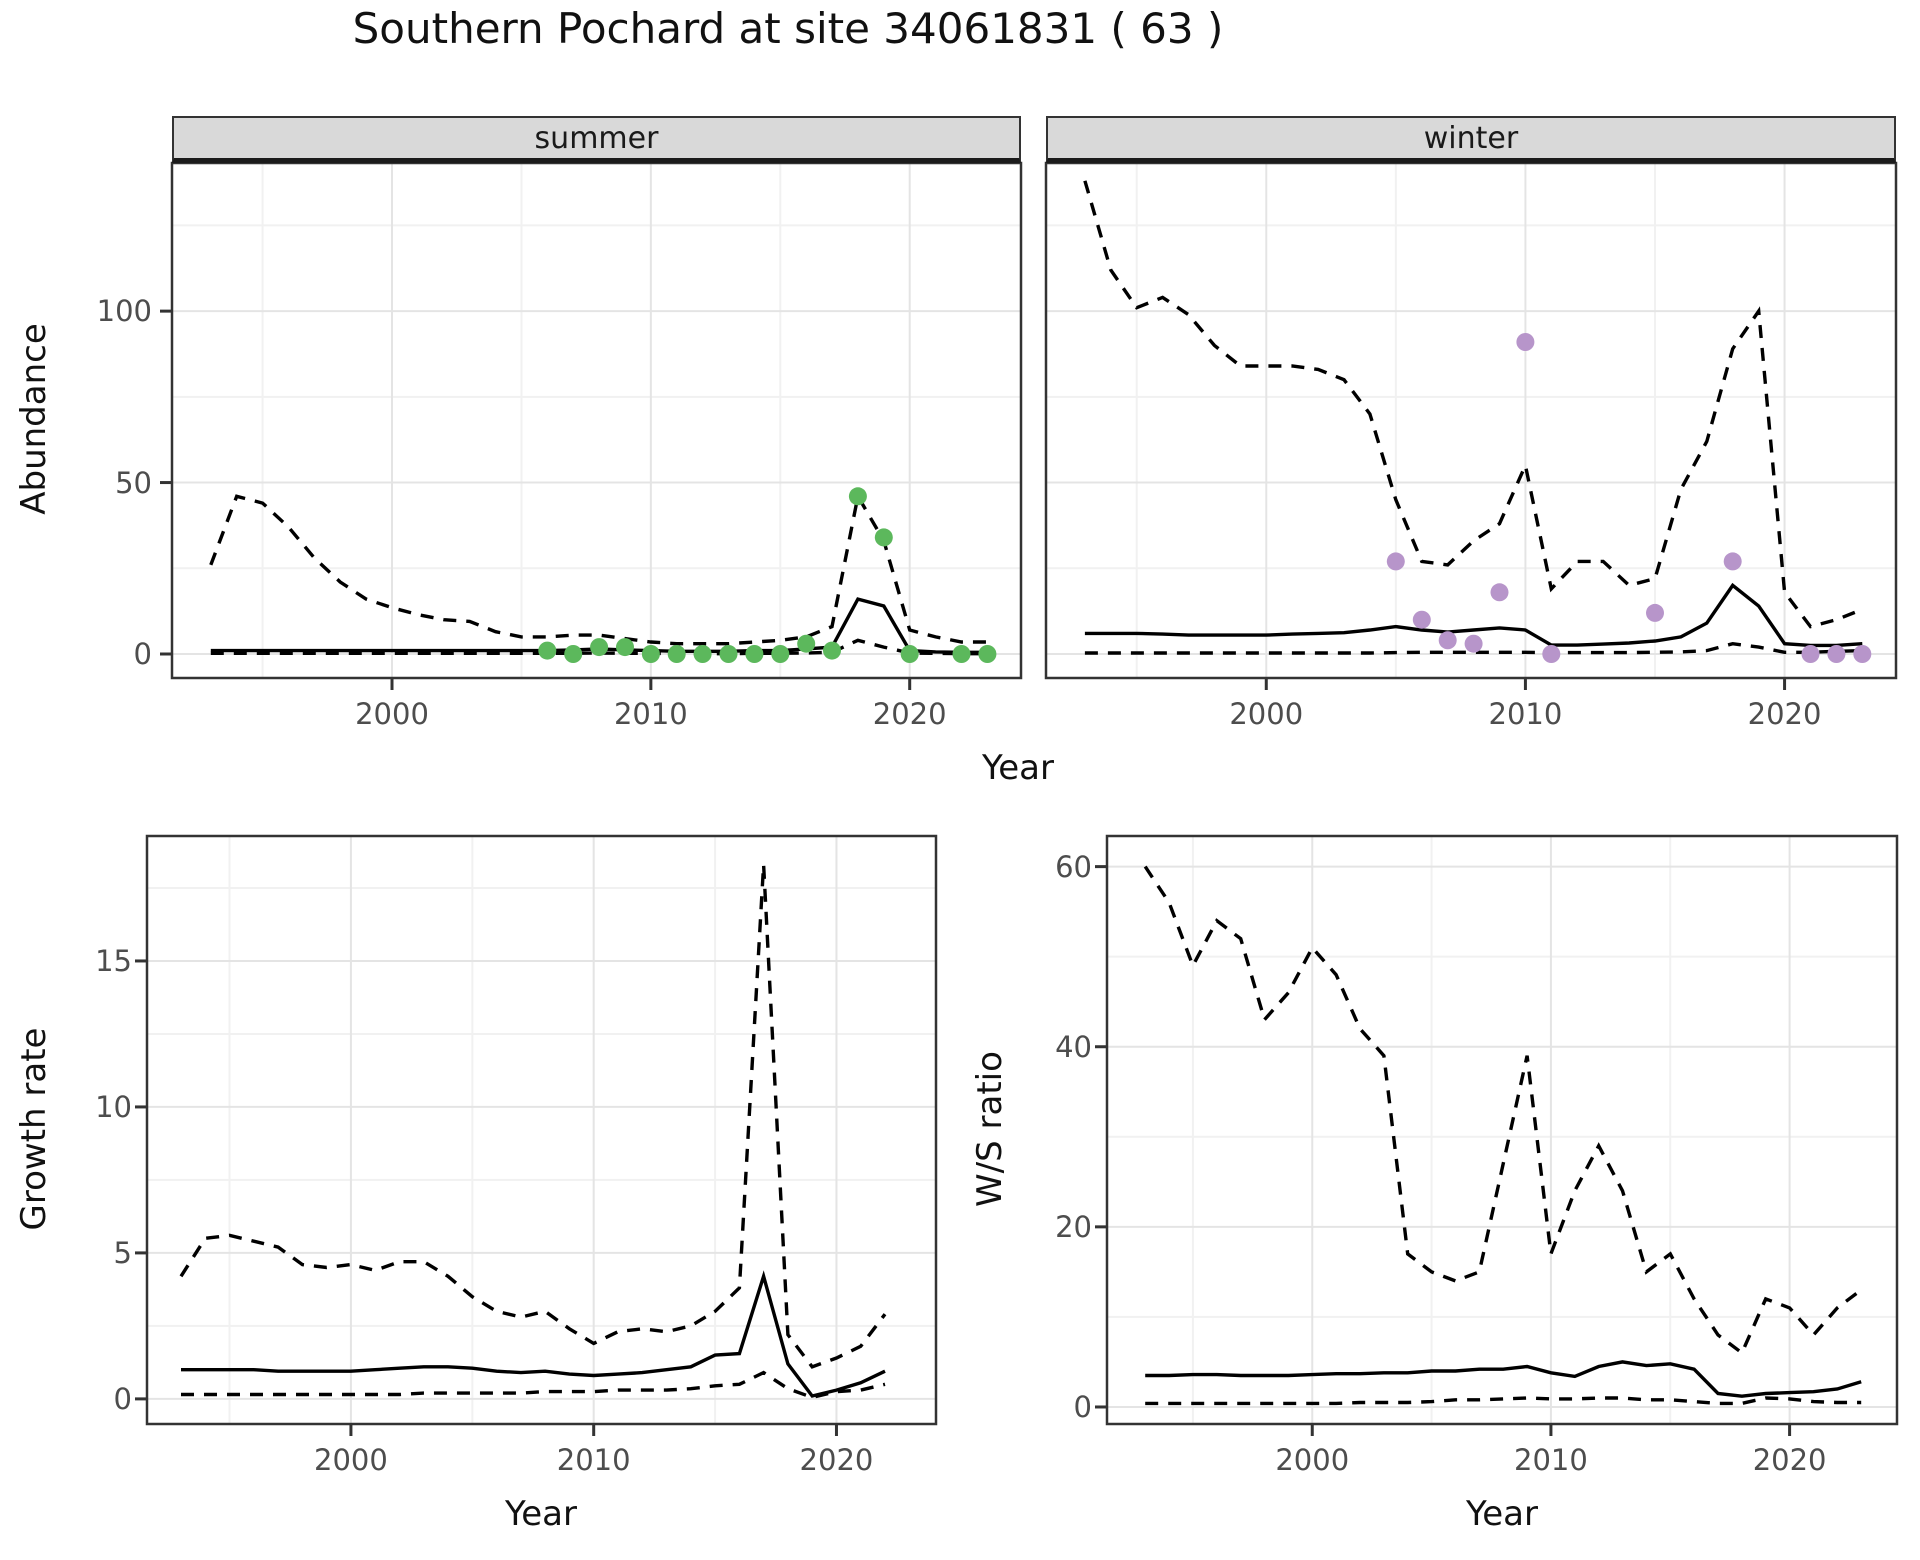 Image resolution: width=1920 pixels, height=1560 pixels. What do you see at coordinates (34, 1129) in the screenshot?
I see `axis-title-growth-rate: Growth rate` at bounding box center [34, 1129].